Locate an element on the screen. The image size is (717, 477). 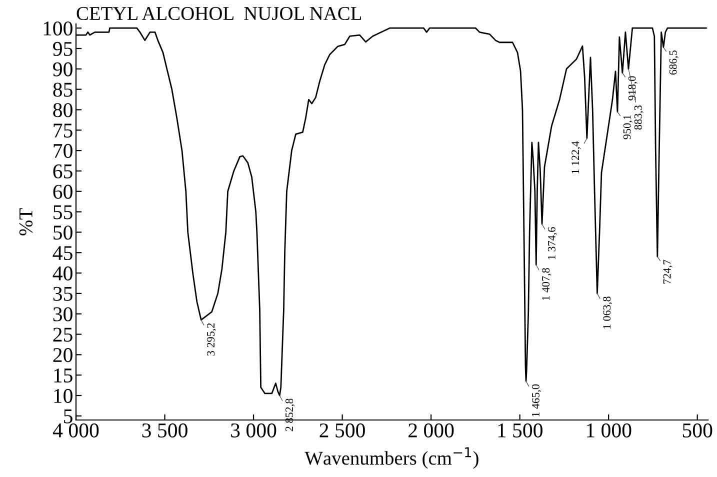
x-tick-label: 4 000 is located at coordinates (75, 430).